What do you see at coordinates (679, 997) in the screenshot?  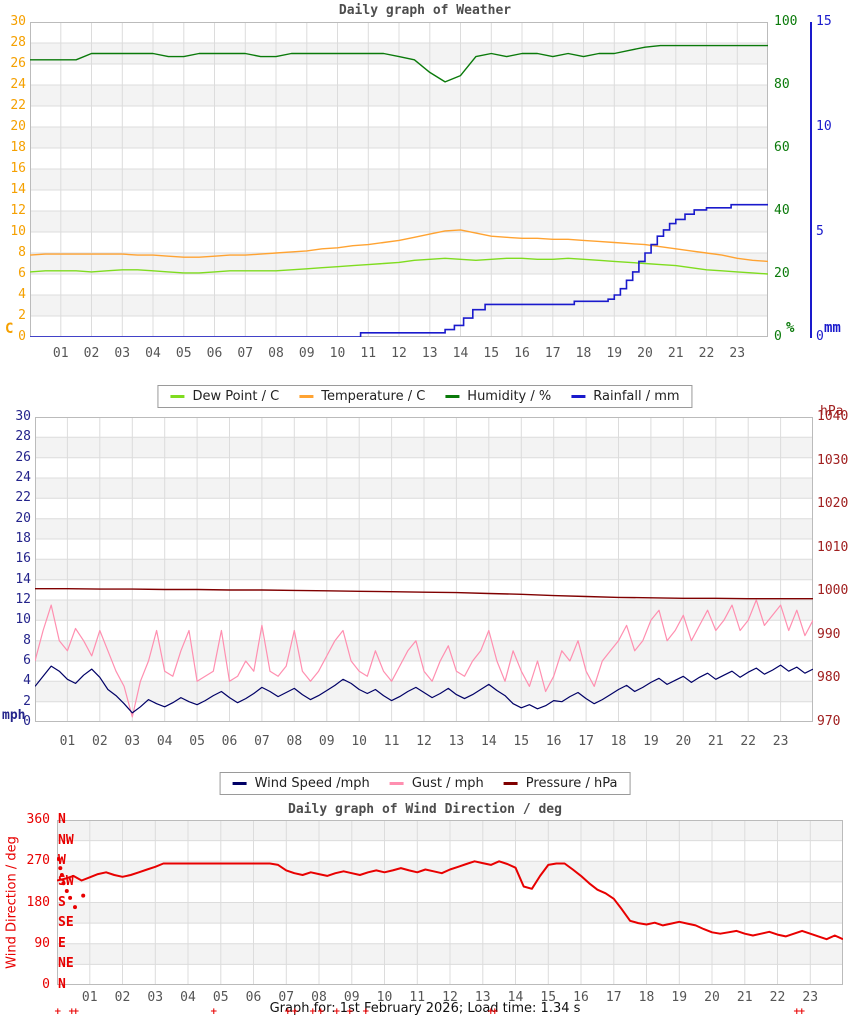 I see `chart3-x-tick: 19` at bounding box center [679, 997].